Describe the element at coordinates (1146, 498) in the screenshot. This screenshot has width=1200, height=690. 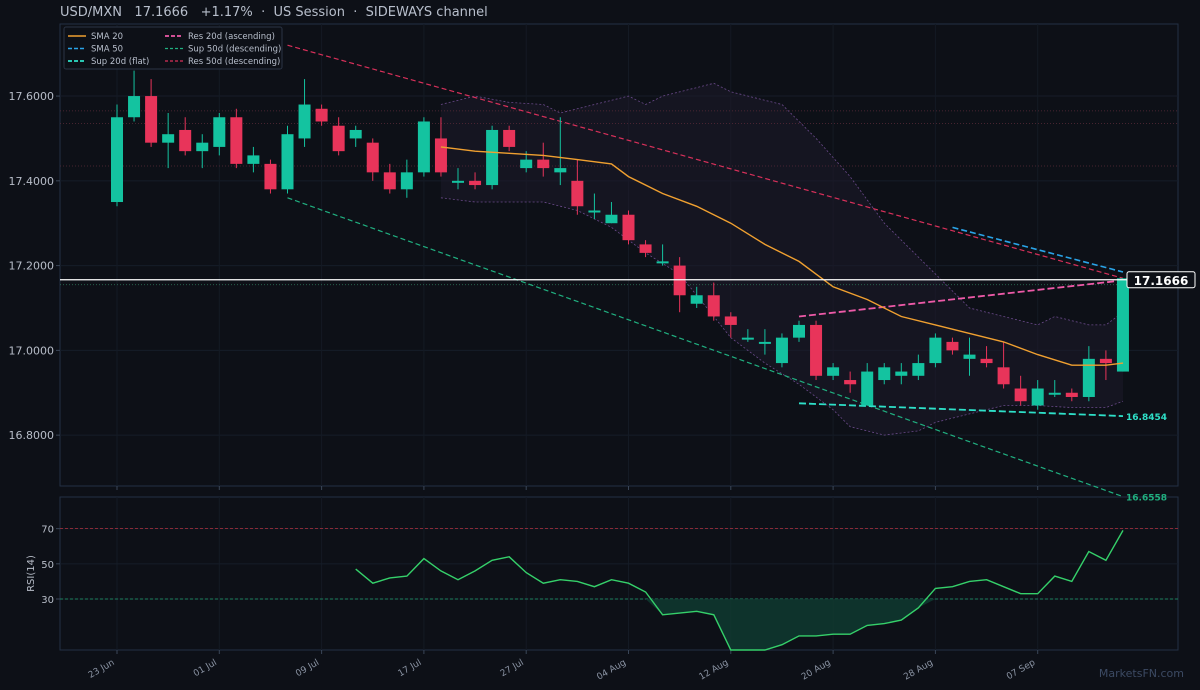
I see `sup-50d-value-label: 16.6558` at that location.